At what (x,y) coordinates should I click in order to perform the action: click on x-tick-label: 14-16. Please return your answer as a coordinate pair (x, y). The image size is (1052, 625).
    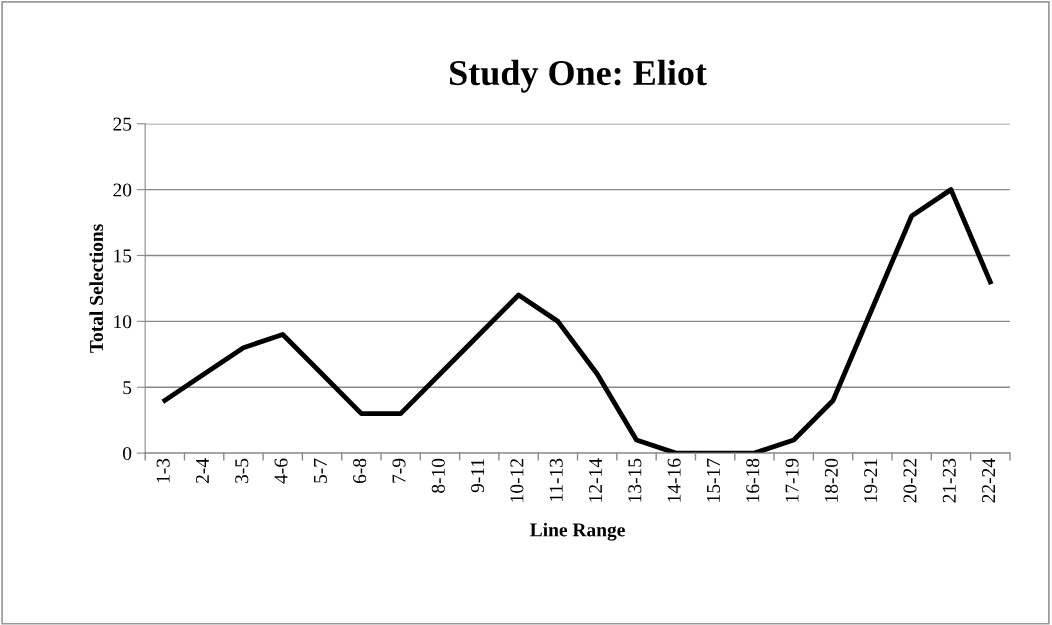
    Looking at the image, I should click on (674, 480).